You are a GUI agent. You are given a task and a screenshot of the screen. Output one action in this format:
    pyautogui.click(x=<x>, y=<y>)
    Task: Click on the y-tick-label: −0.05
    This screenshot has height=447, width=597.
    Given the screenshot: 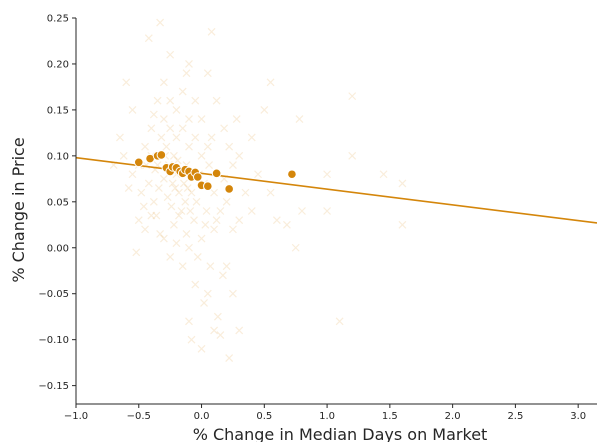 What is the action you would take?
    pyautogui.click(x=53, y=294)
    